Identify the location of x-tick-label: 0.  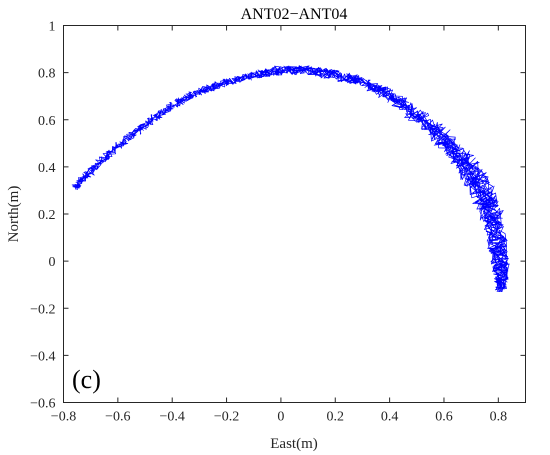
(280, 417).